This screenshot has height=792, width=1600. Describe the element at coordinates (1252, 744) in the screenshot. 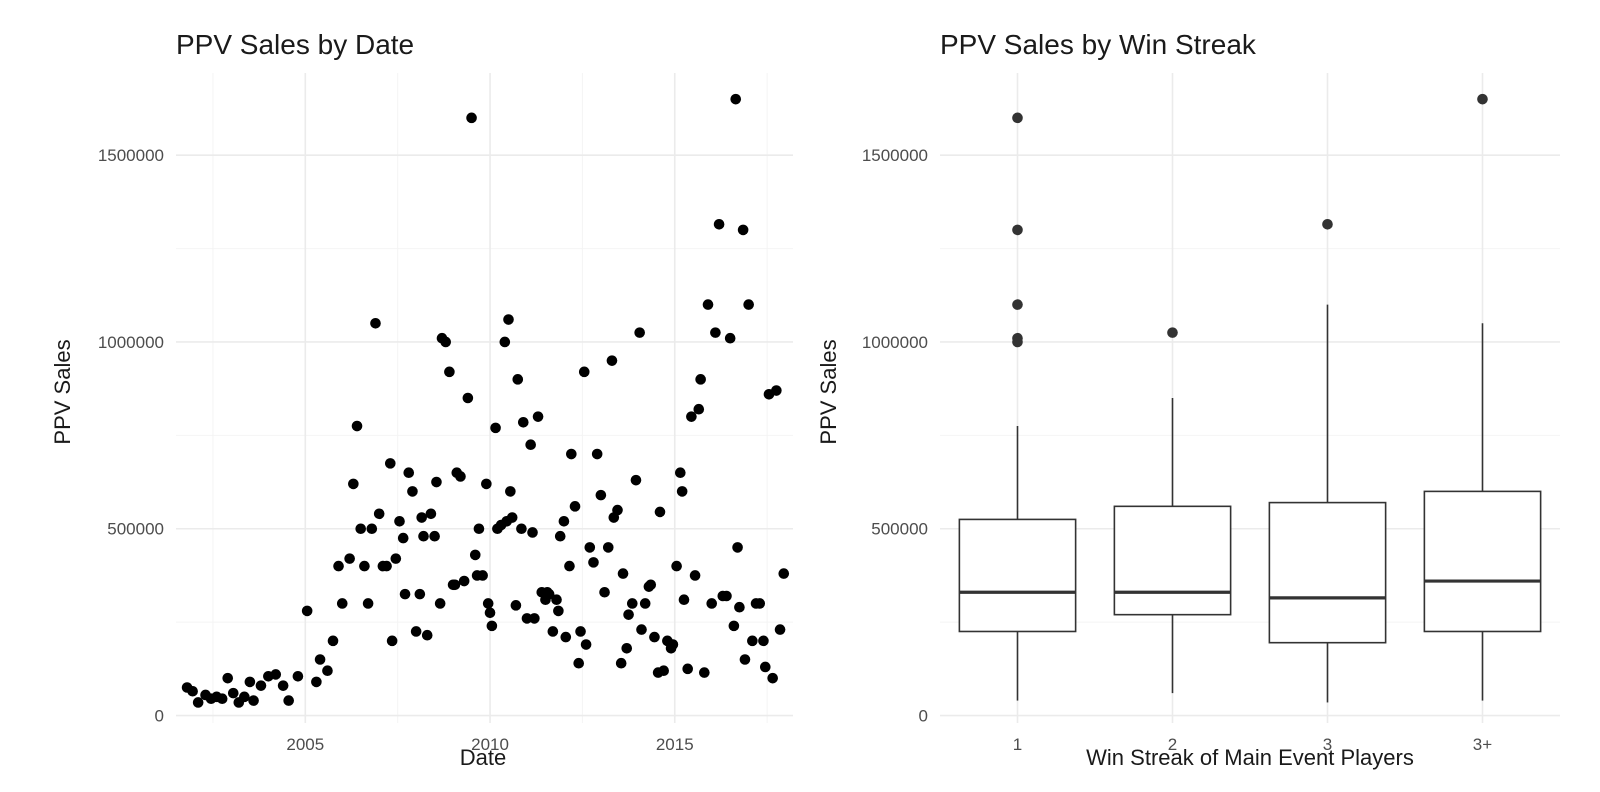

I see `boxplot-x-tick-labels: 1 2 3 3+` at that location.